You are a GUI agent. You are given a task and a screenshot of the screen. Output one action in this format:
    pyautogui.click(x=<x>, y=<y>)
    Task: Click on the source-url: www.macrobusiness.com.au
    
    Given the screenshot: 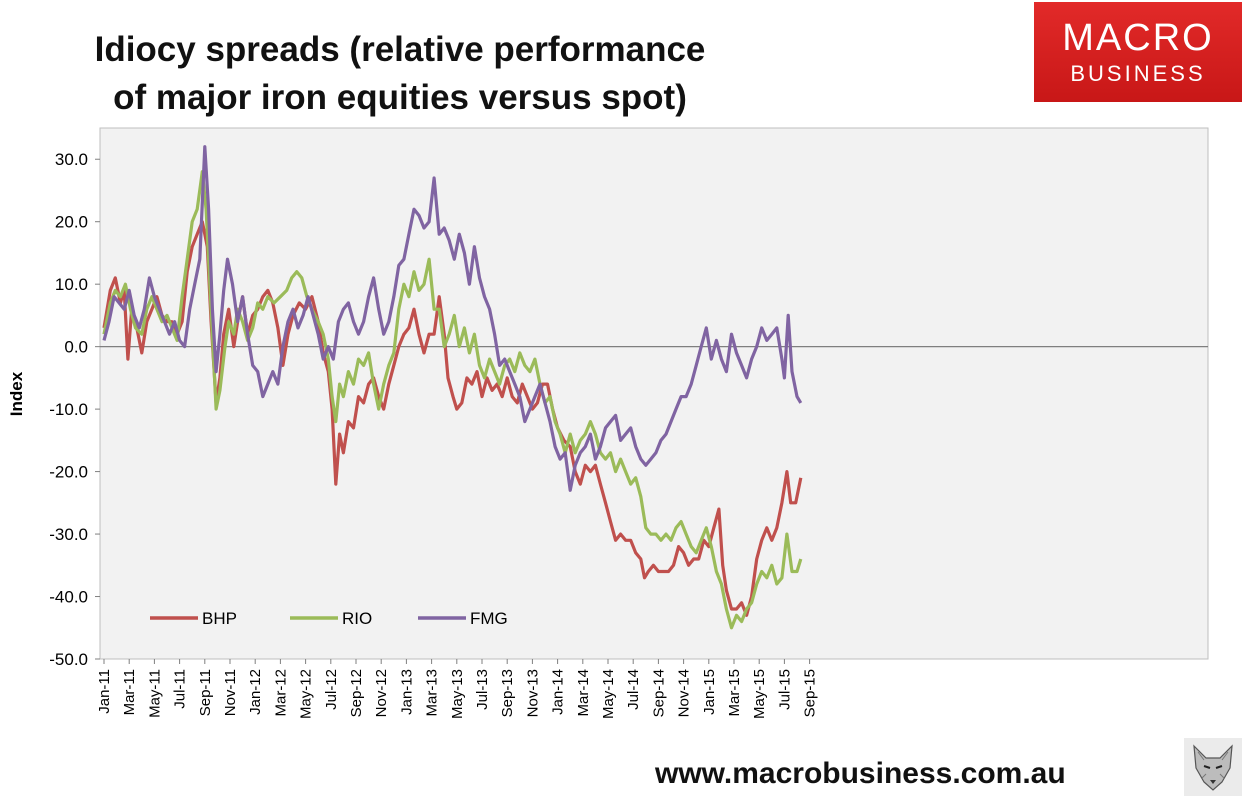 What is the action you would take?
    pyautogui.click(x=860, y=773)
    